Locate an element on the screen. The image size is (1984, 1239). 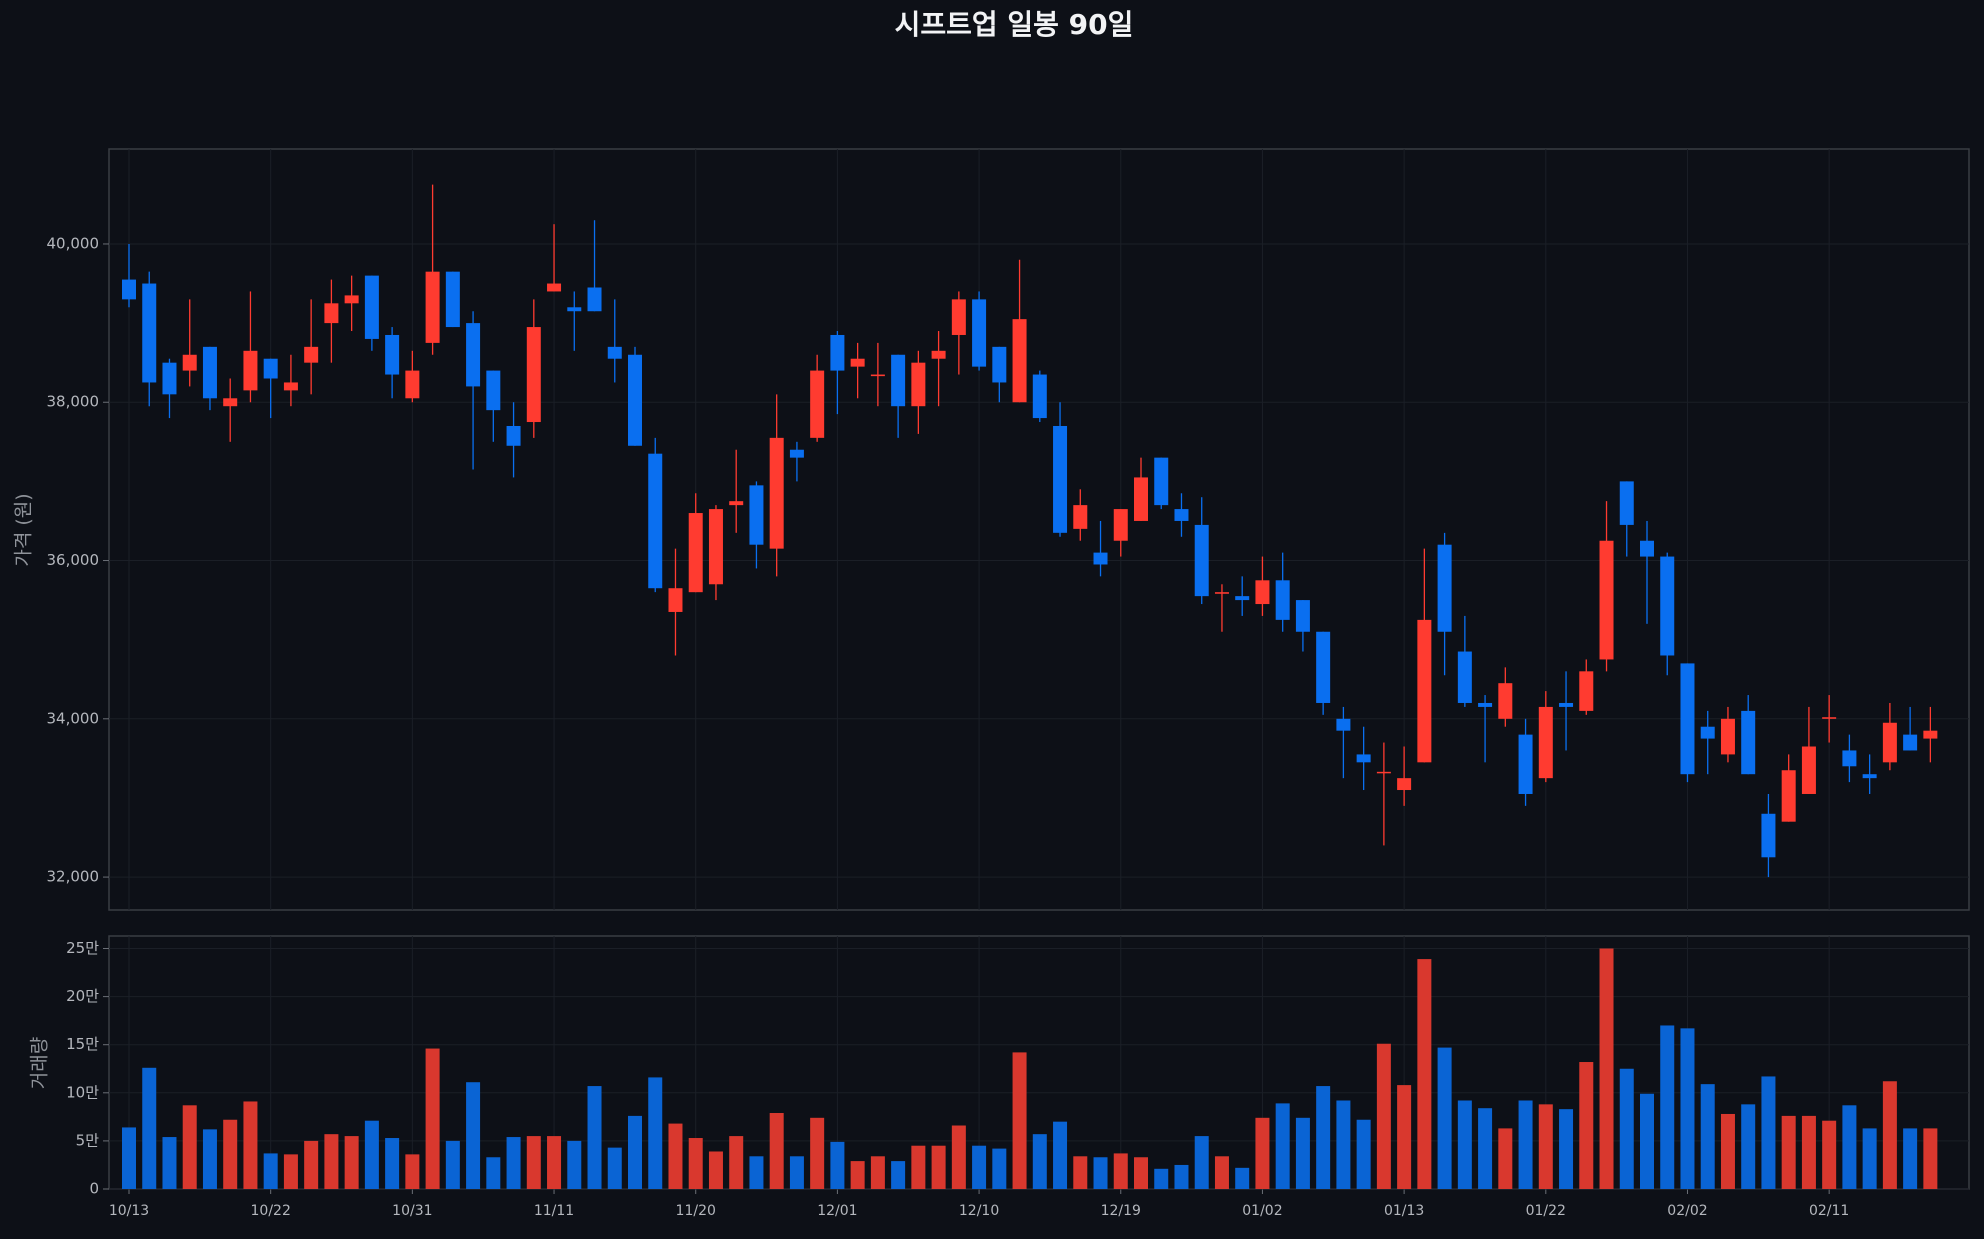
x-tick-label: 12/19 is located at coordinates (1121, 1211).